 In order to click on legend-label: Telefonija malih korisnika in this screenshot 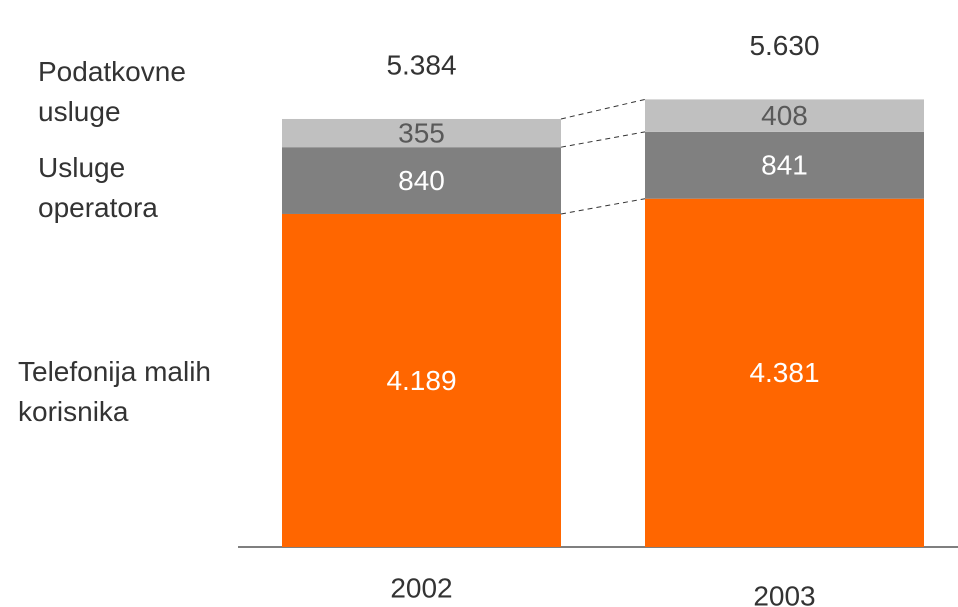, I will do `click(114, 391)`.